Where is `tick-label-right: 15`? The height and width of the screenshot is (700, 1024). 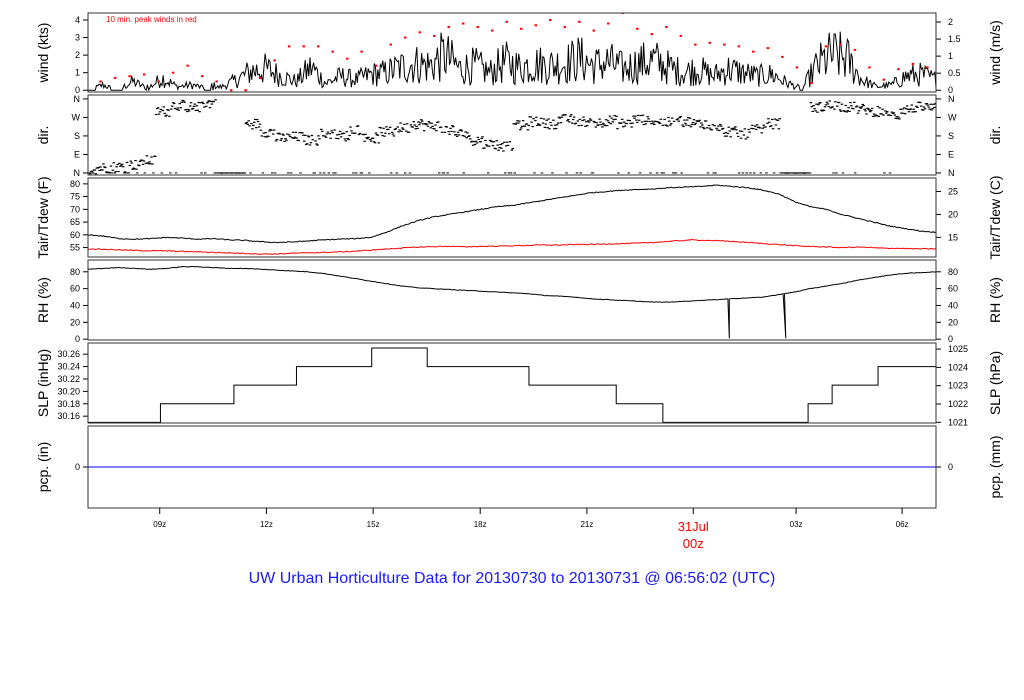
tick-label-right: 15 is located at coordinates (953, 237).